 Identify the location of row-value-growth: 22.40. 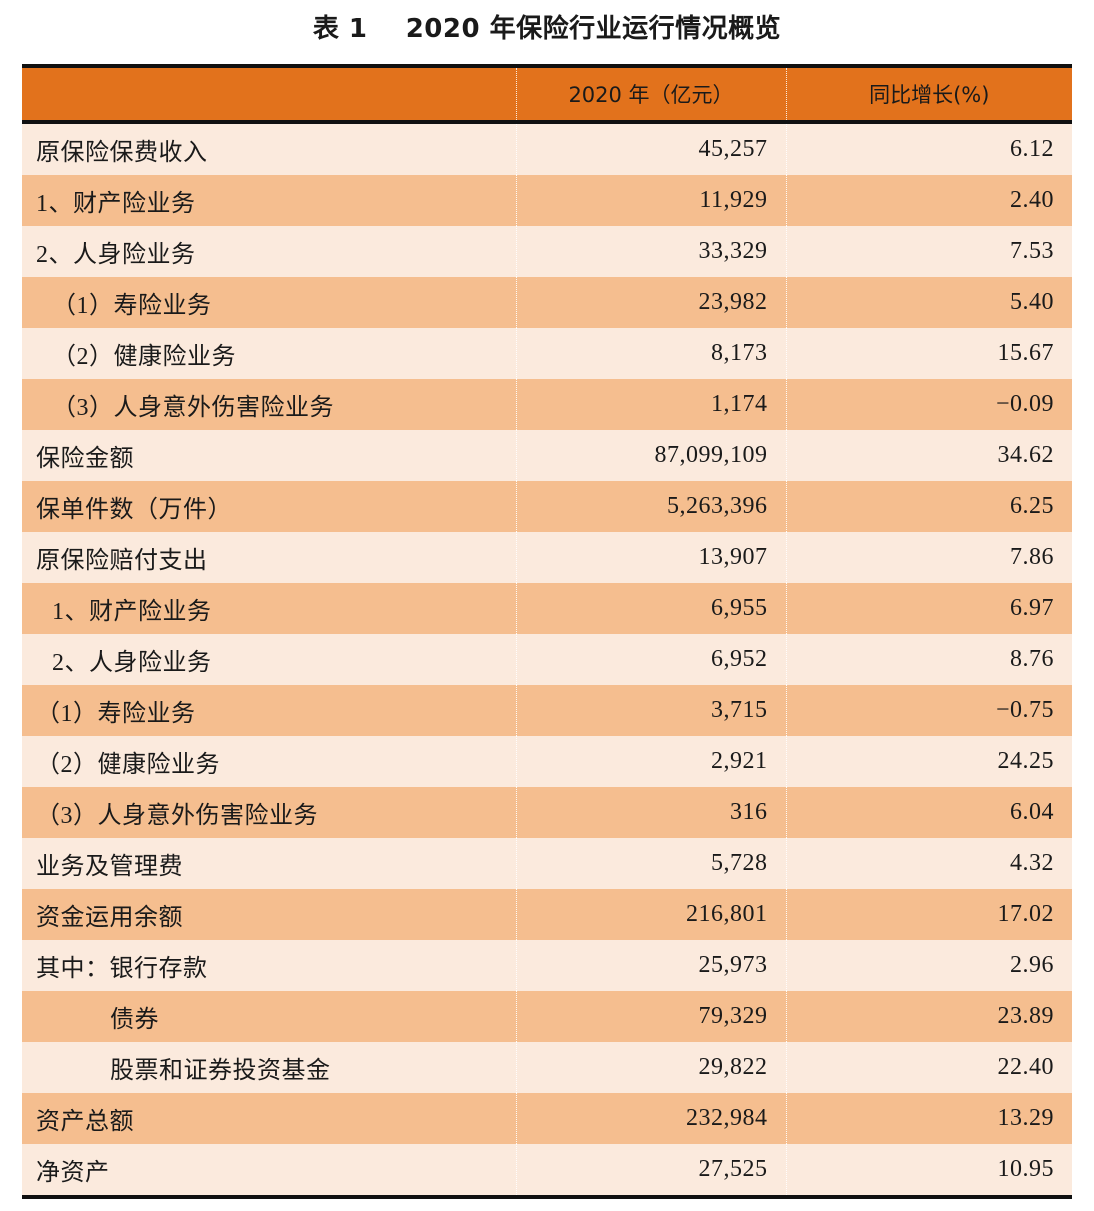
(929, 1067).